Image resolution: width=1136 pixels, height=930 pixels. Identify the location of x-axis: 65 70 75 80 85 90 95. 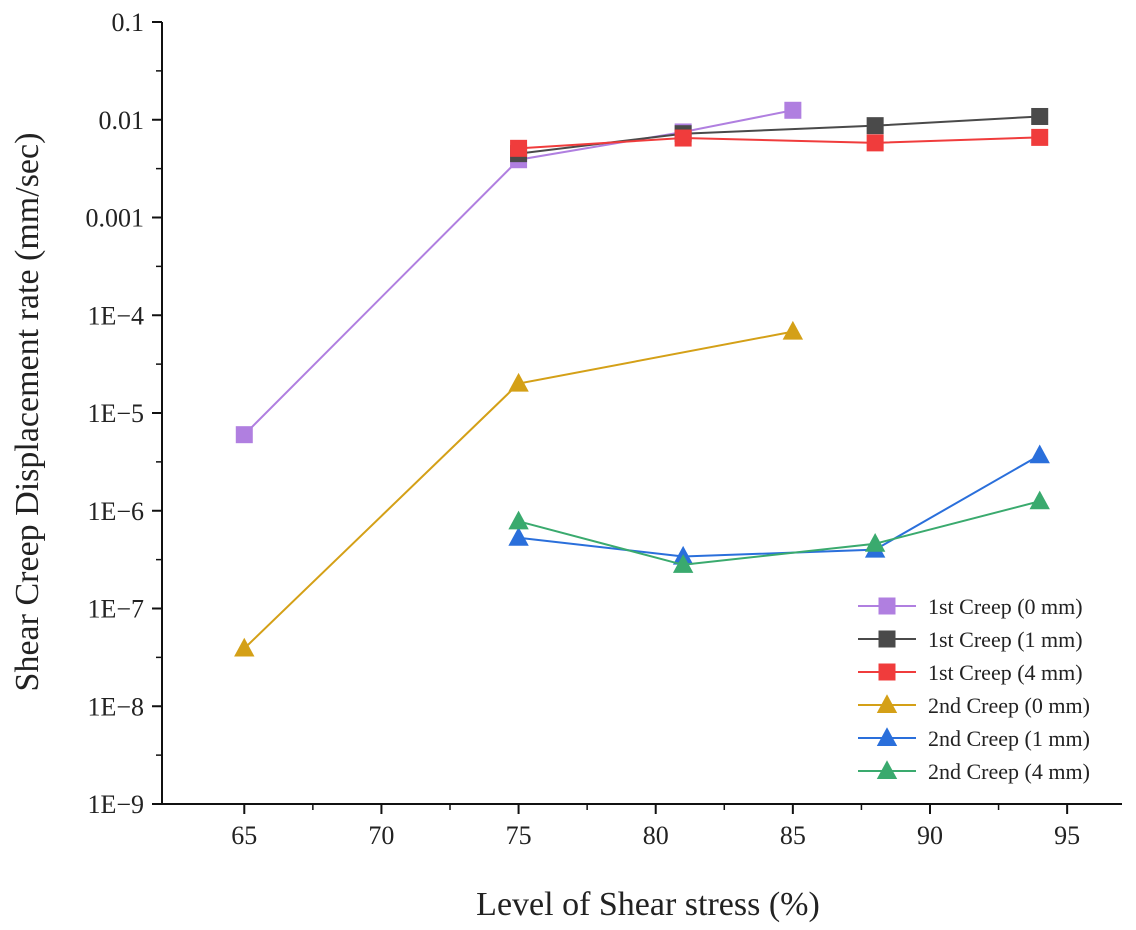
(655, 827).